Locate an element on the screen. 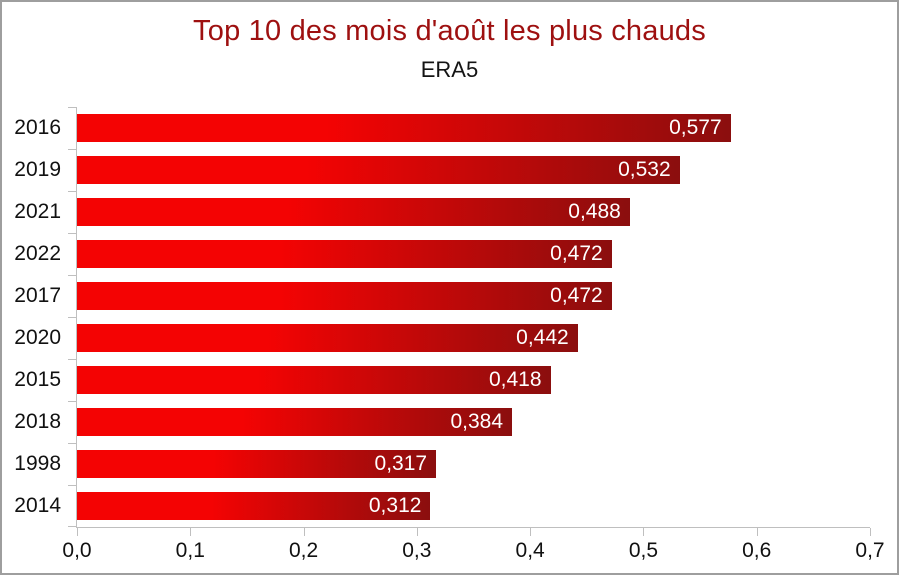 The width and height of the screenshot is (899, 575). x-tick-label: 0,1 is located at coordinates (190, 550).